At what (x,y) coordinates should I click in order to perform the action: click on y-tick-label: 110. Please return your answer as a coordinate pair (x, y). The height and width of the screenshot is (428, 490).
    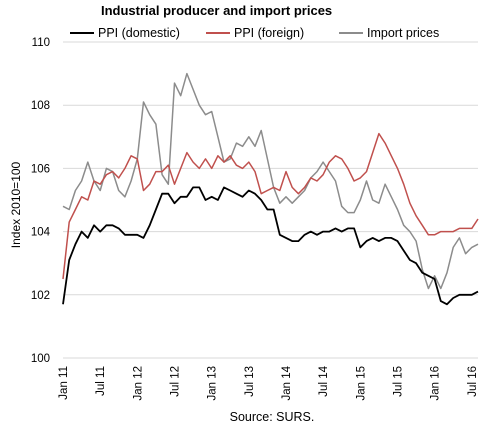
    Looking at the image, I should click on (41, 43).